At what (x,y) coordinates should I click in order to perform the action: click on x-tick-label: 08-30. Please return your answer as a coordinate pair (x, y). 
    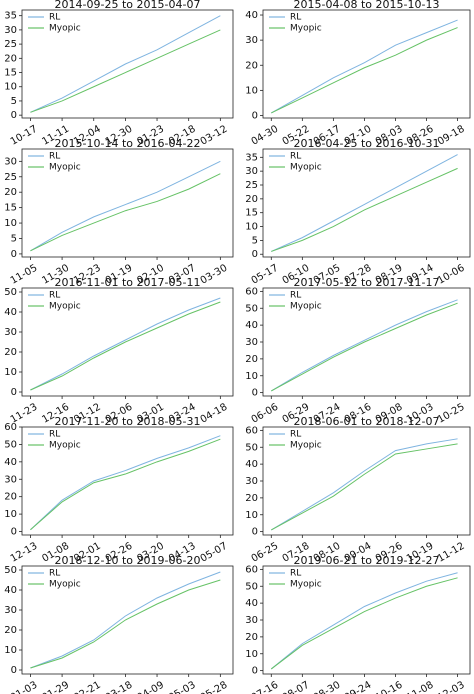
    Looking at the image, I should click on (327, 687).